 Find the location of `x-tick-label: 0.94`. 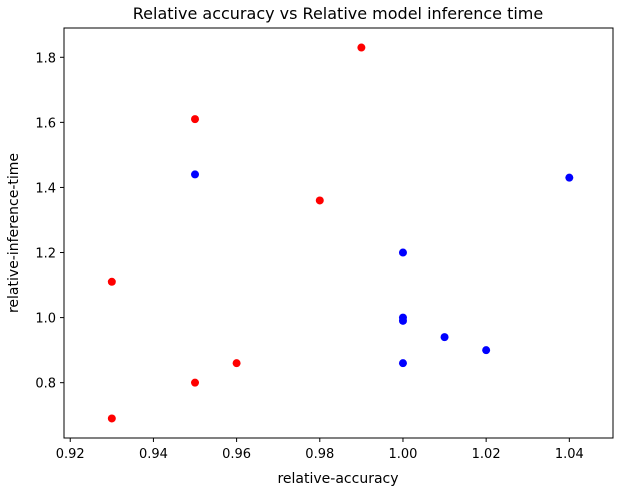

x-tick-label: 0.94 is located at coordinates (153, 454).